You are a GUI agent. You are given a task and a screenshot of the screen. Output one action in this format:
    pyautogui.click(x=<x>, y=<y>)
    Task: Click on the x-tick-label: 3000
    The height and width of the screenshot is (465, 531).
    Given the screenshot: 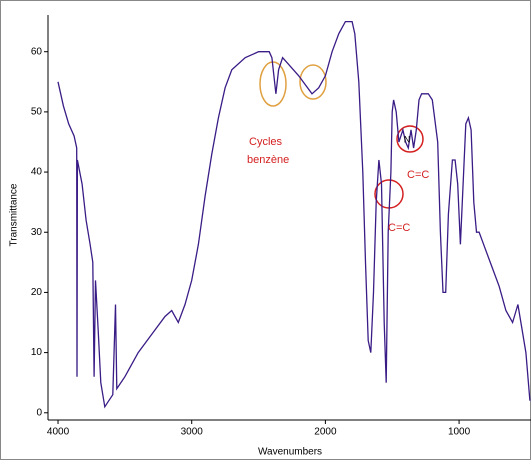 What is the action you would take?
    pyautogui.click(x=192, y=432)
    